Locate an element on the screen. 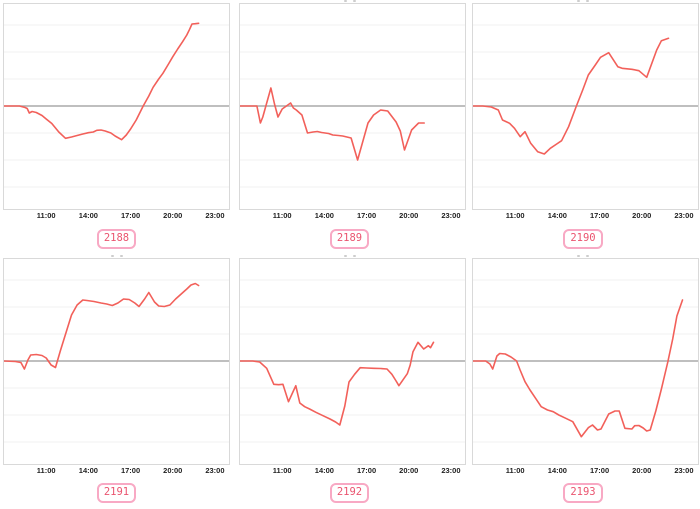  badge-row: 2188 is located at coordinates (116, 239).